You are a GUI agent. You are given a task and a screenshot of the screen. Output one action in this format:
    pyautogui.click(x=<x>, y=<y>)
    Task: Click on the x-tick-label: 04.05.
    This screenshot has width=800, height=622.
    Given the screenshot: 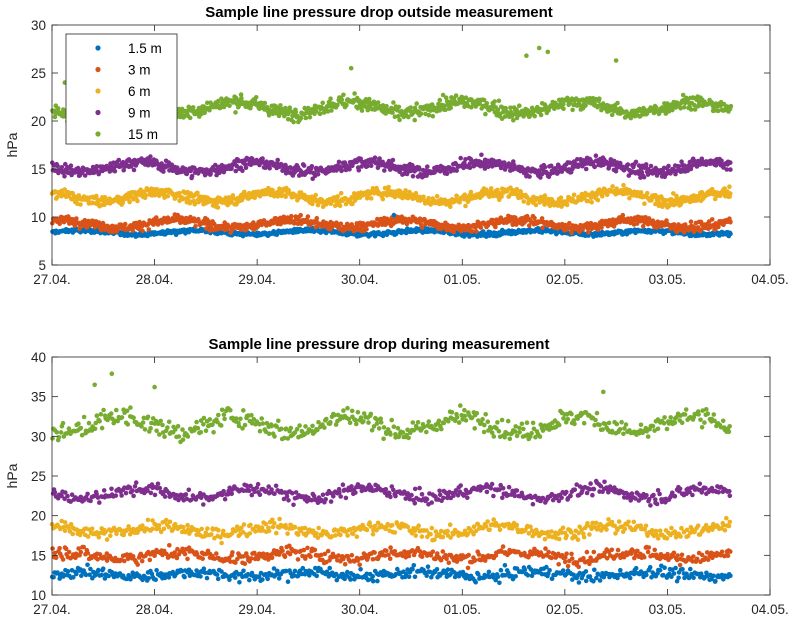 What is the action you would take?
    pyautogui.click(x=770, y=279)
    